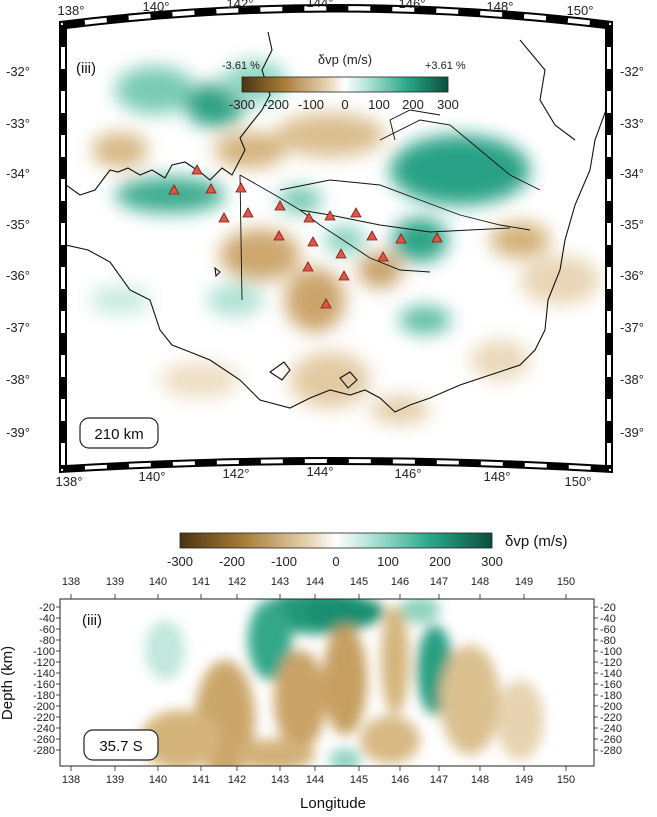 The height and width of the screenshot is (817, 657). Describe the element at coordinates (47, 641) in the screenshot. I see `depth-left-80: -80` at that location.